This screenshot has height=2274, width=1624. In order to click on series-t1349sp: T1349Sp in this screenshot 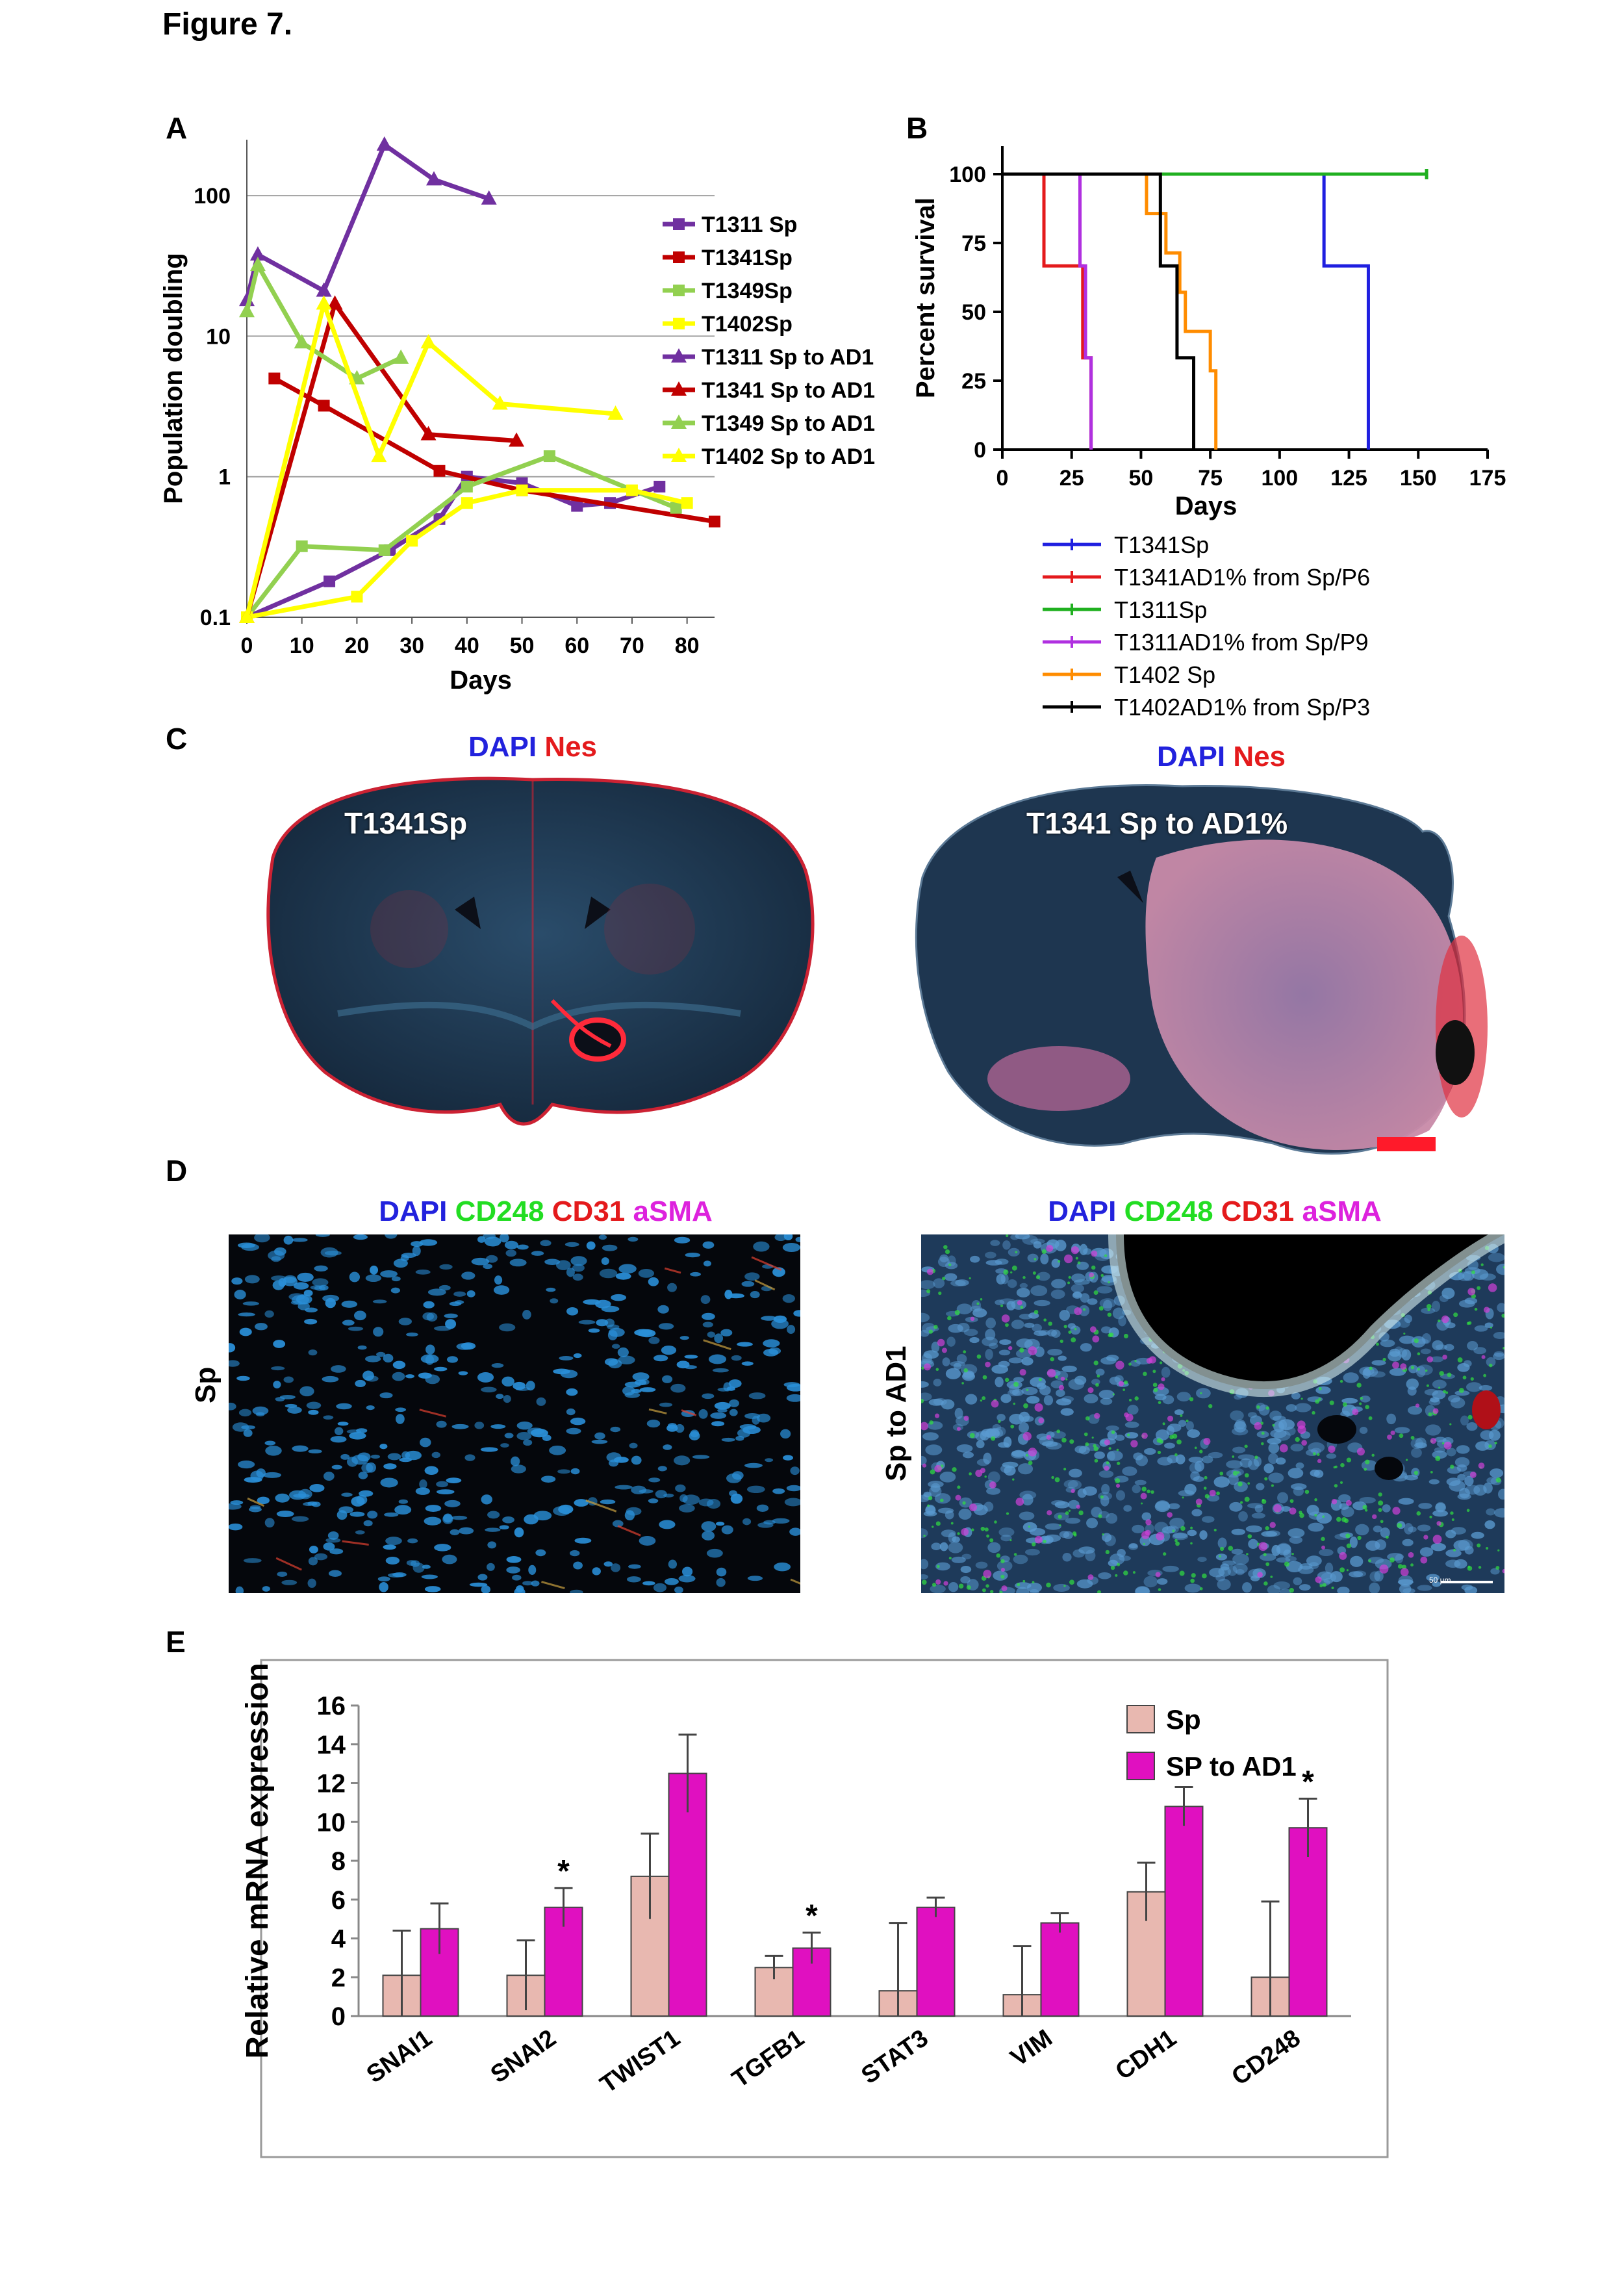, I will do `click(517, 451)`.